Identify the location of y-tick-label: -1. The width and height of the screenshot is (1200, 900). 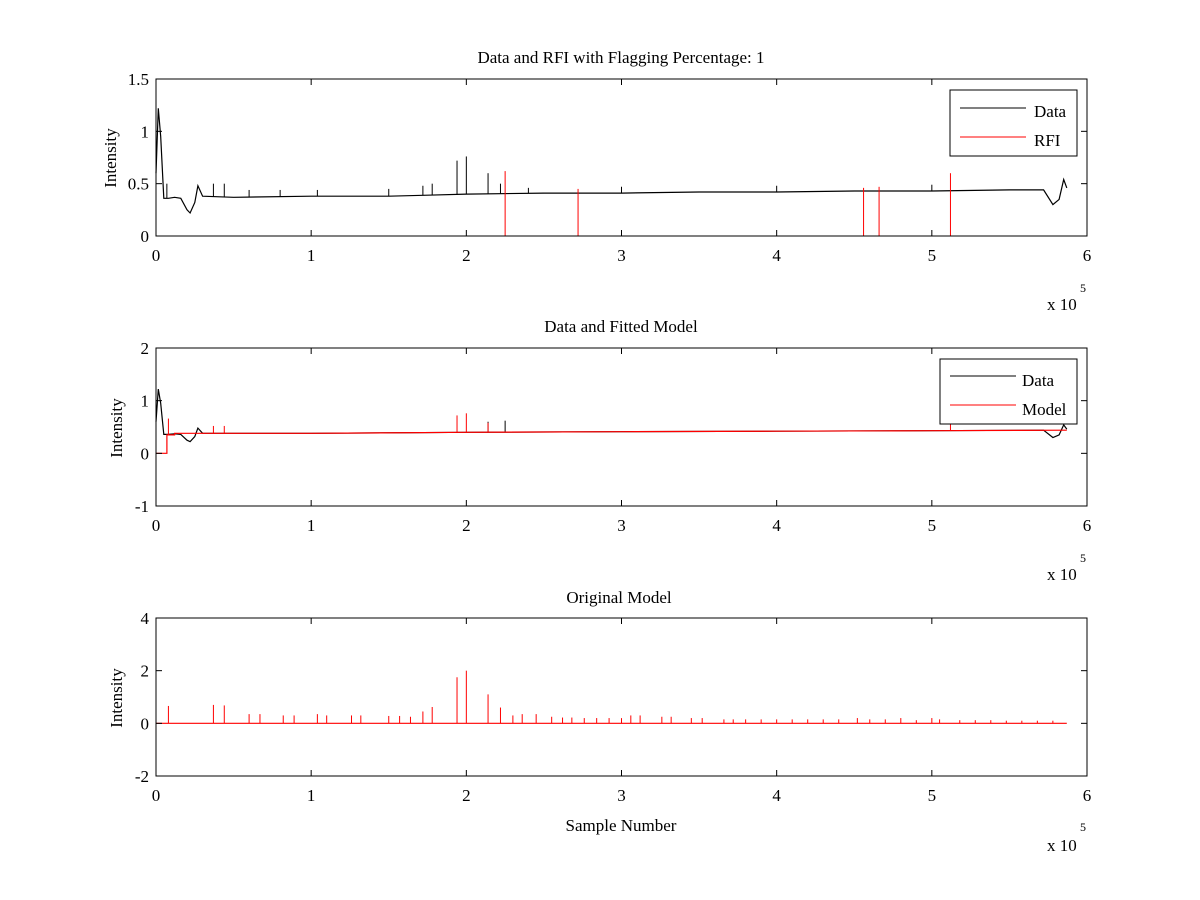
(142, 506).